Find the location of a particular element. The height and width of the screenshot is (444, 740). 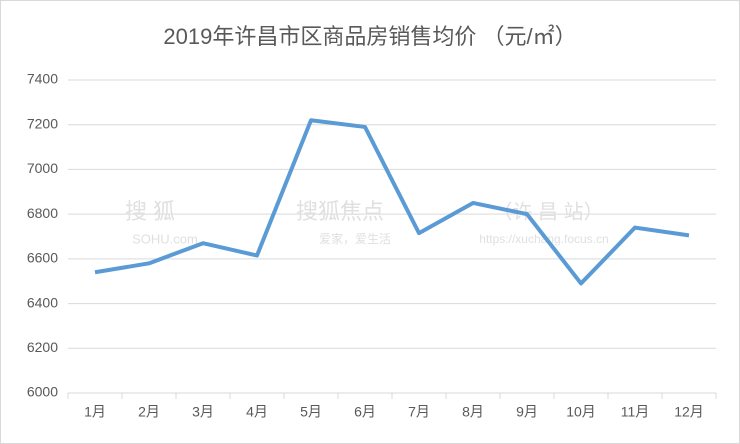

y-tick-label: 7000 is located at coordinates (42, 168).